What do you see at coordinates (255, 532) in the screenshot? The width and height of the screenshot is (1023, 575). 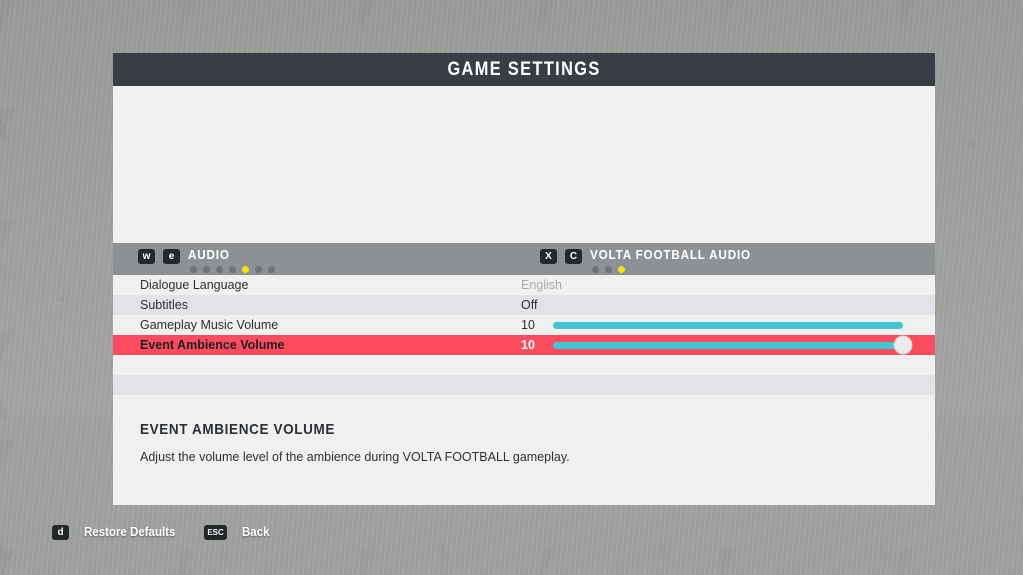 I see `hint-label: Back` at bounding box center [255, 532].